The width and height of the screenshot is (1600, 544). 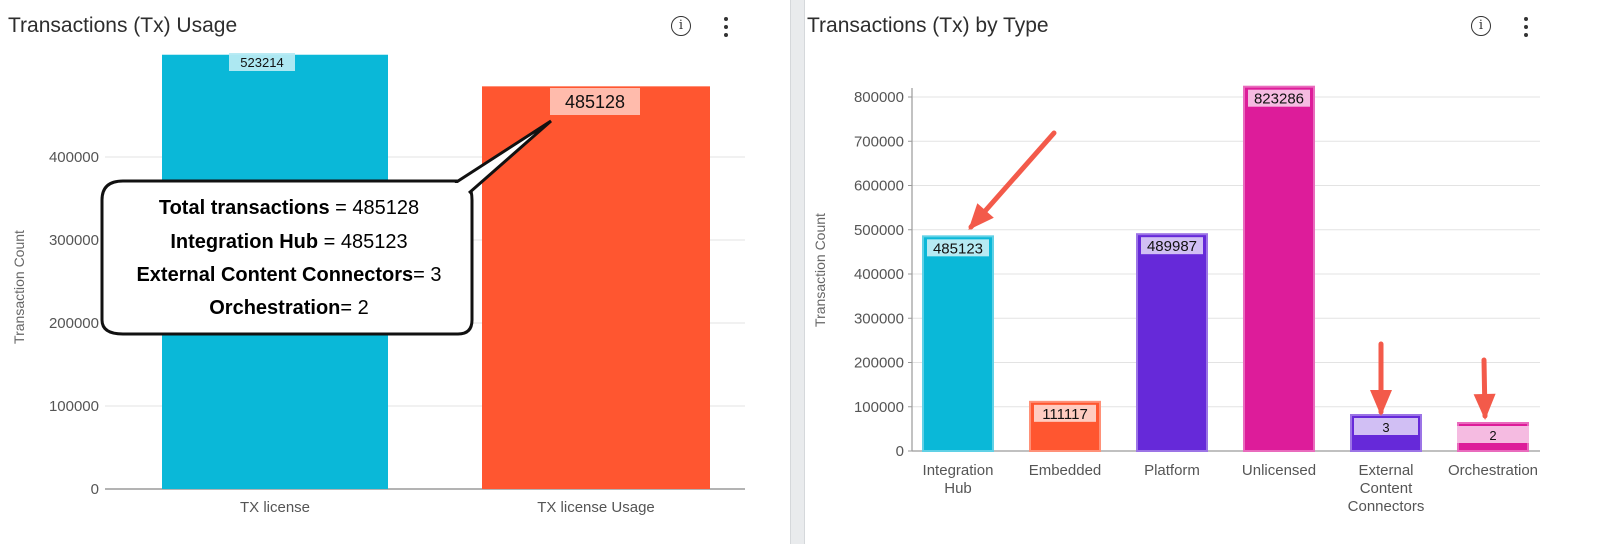 I want to click on callout-pointer, so click(x=503, y=157).